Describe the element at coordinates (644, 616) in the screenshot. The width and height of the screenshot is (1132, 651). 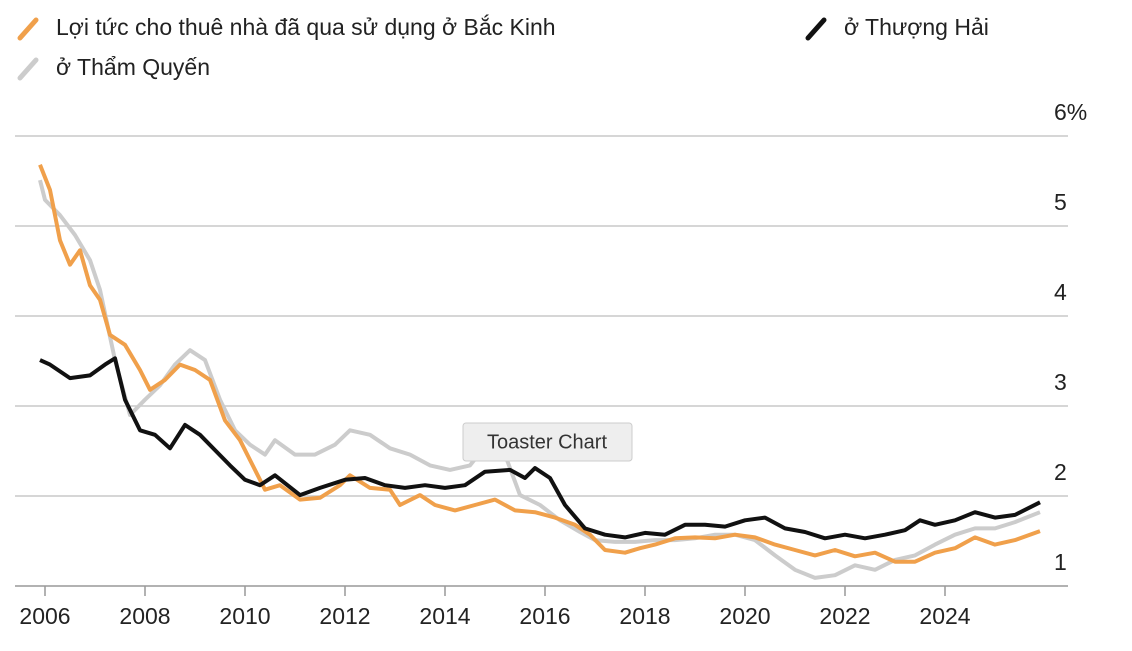
I see `x-tick-label: 2018` at that location.